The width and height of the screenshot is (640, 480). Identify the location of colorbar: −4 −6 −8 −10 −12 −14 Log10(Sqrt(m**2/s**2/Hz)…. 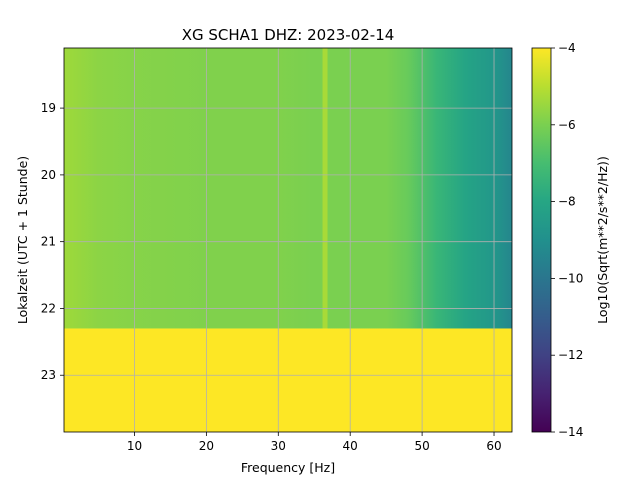
(570, 240).